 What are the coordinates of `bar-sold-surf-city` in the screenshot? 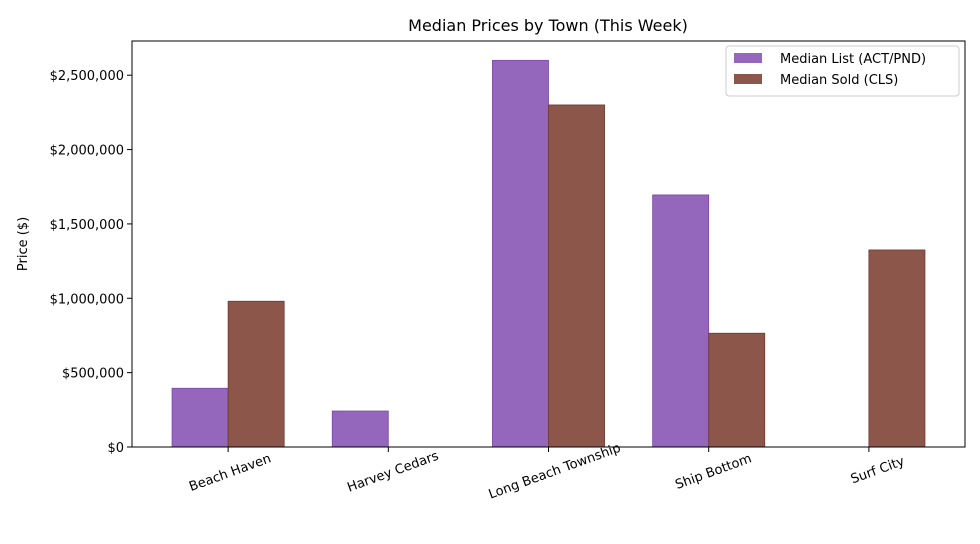 It's located at (897, 348).